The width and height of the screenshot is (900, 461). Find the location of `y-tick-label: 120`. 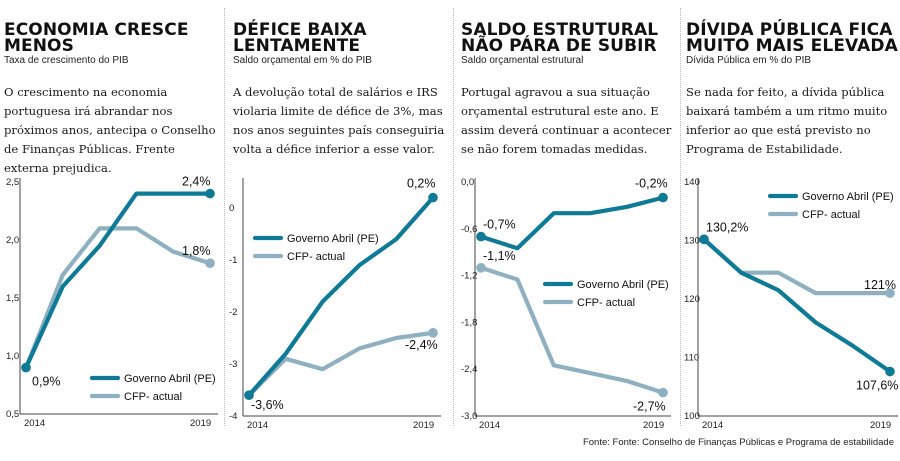

y-tick-label: 120 is located at coordinates (692, 299).